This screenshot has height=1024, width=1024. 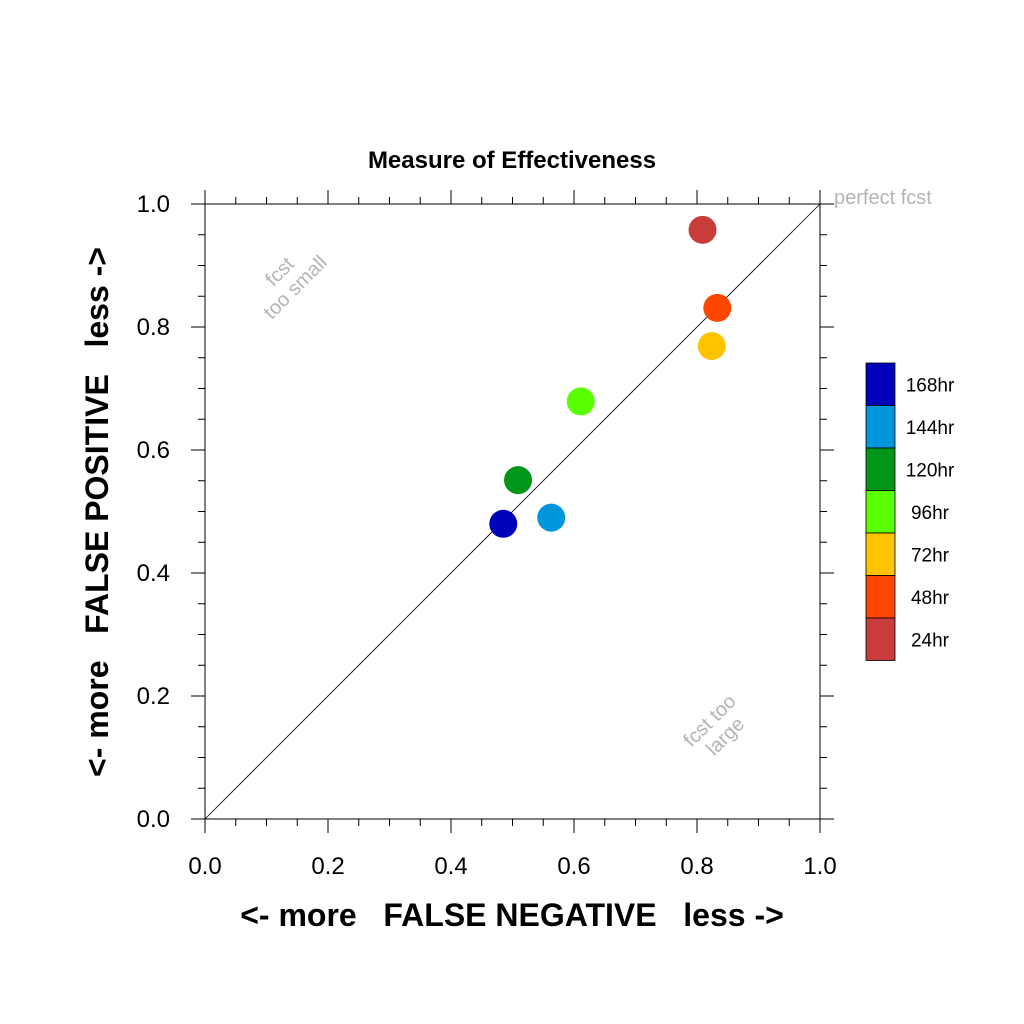 I want to click on data-point-24hr, so click(x=702, y=229).